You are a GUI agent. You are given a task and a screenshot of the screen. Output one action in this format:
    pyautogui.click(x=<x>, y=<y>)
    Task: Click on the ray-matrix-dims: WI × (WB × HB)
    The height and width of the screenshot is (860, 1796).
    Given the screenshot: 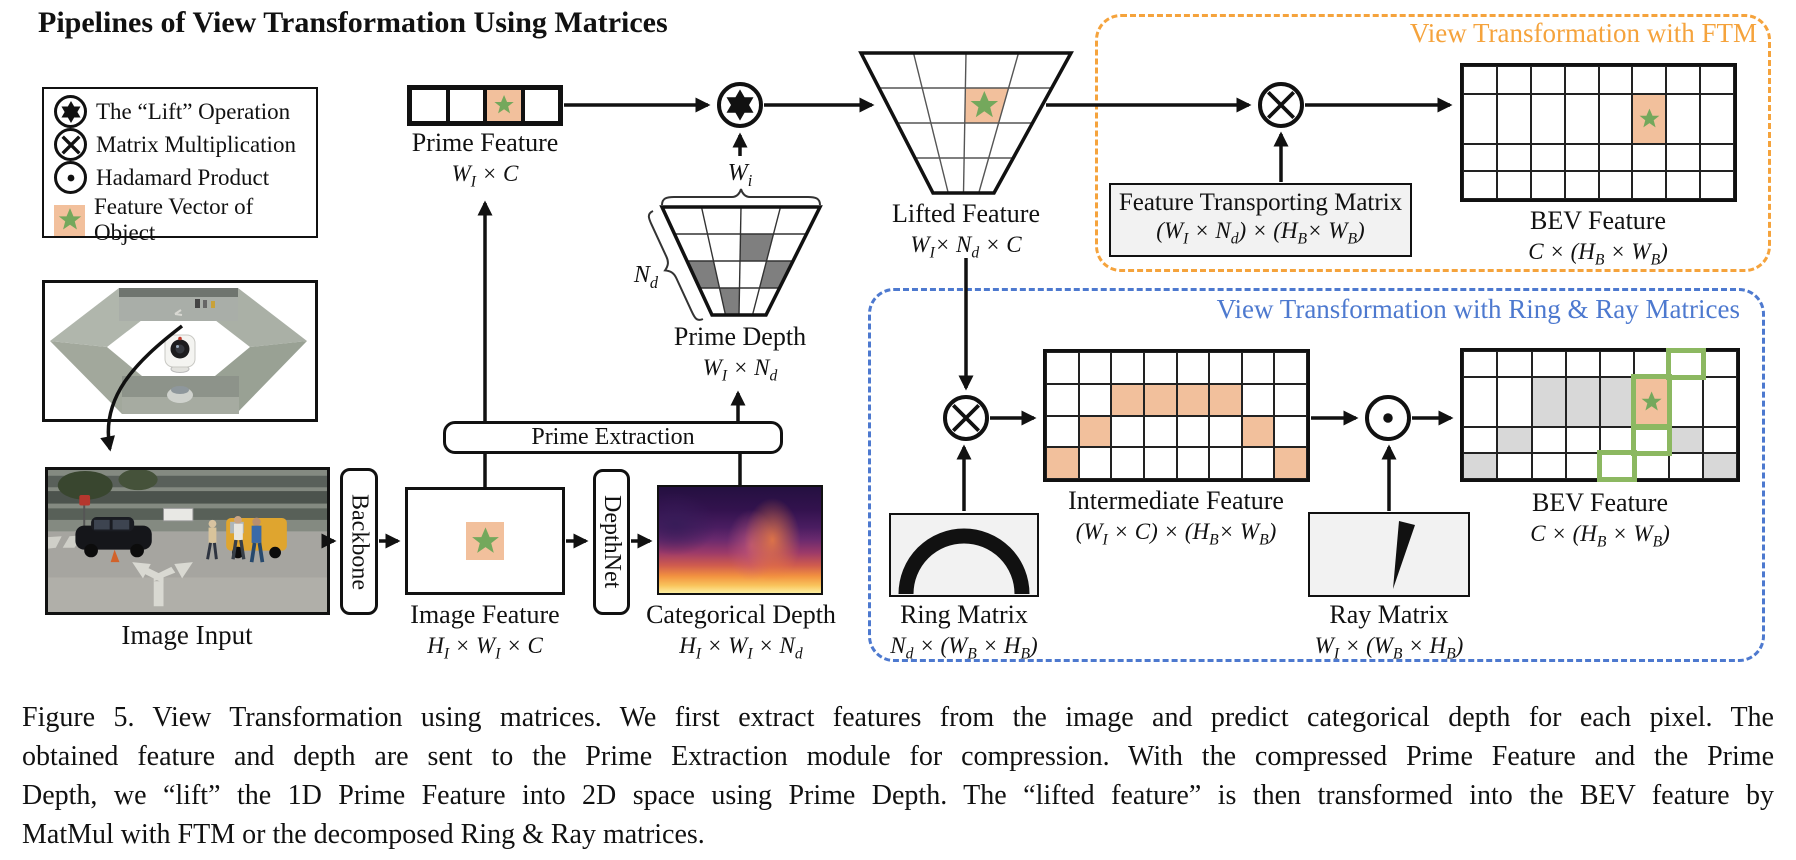 What is the action you would take?
    pyautogui.click(x=1389, y=648)
    